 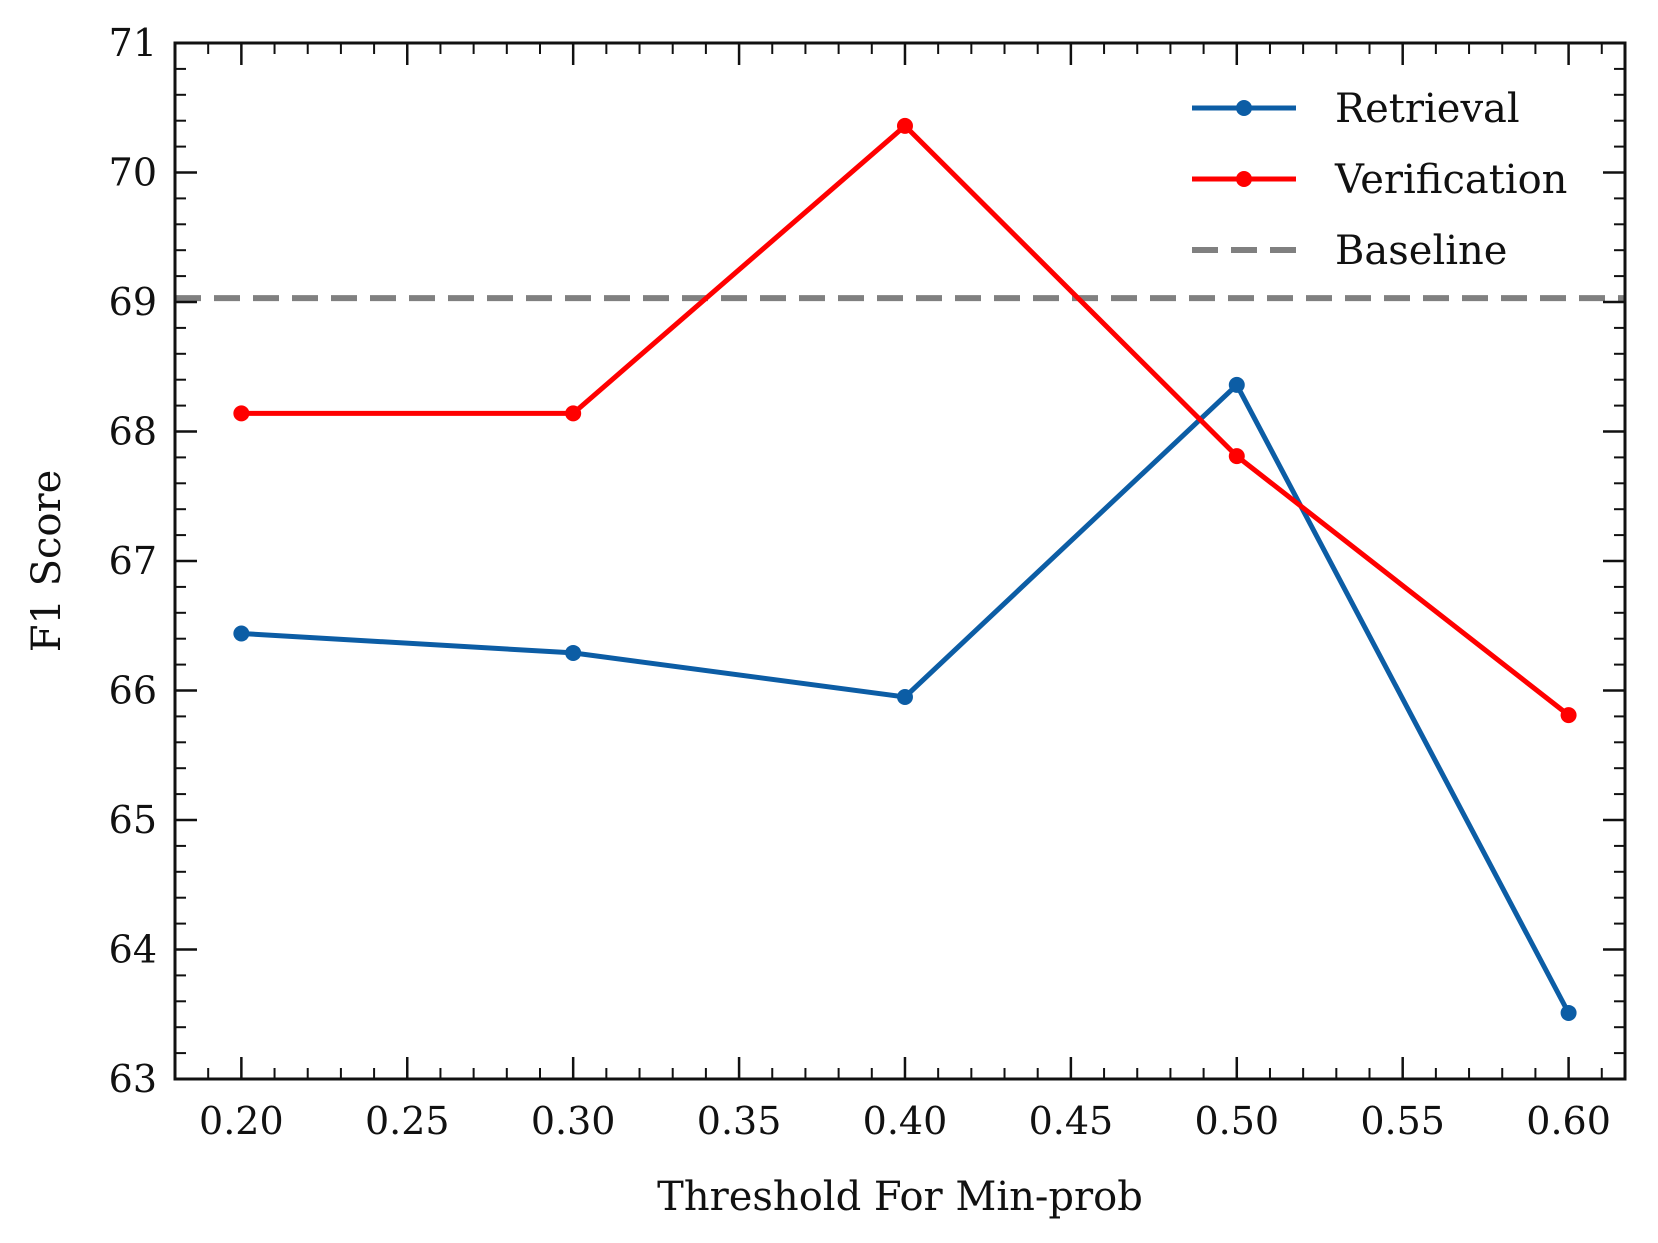 What do you see at coordinates (133, 561) in the screenshot?
I see `y-tick-label: 67` at bounding box center [133, 561].